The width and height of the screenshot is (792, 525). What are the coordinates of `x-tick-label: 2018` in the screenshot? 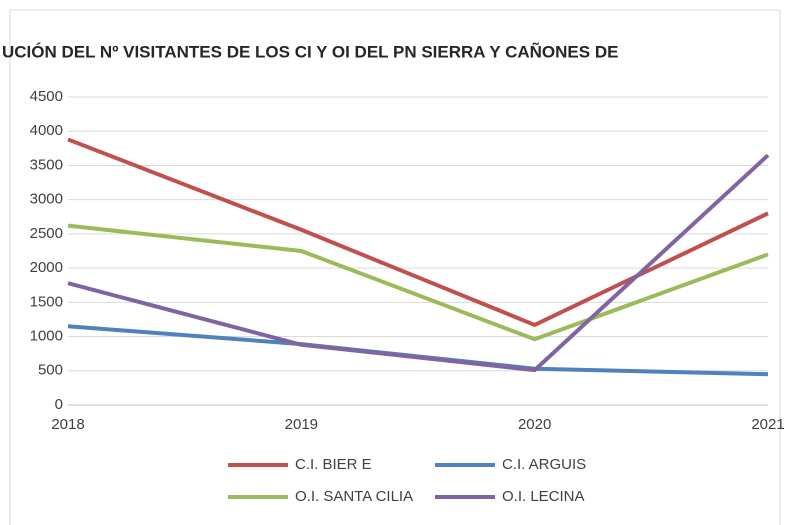 It's located at (67, 424).